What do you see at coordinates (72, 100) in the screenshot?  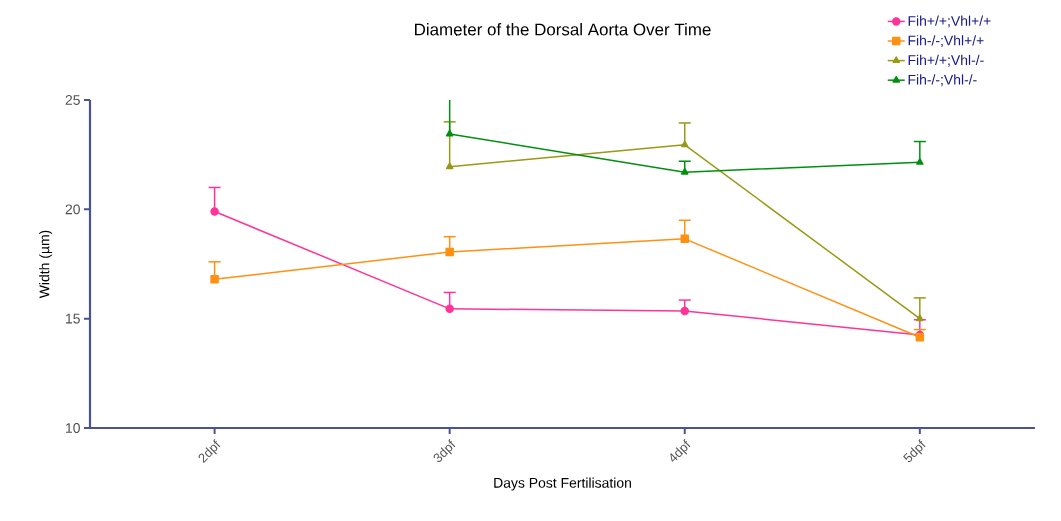 I see `y-tick-label: 25` at bounding box center [72, 100].